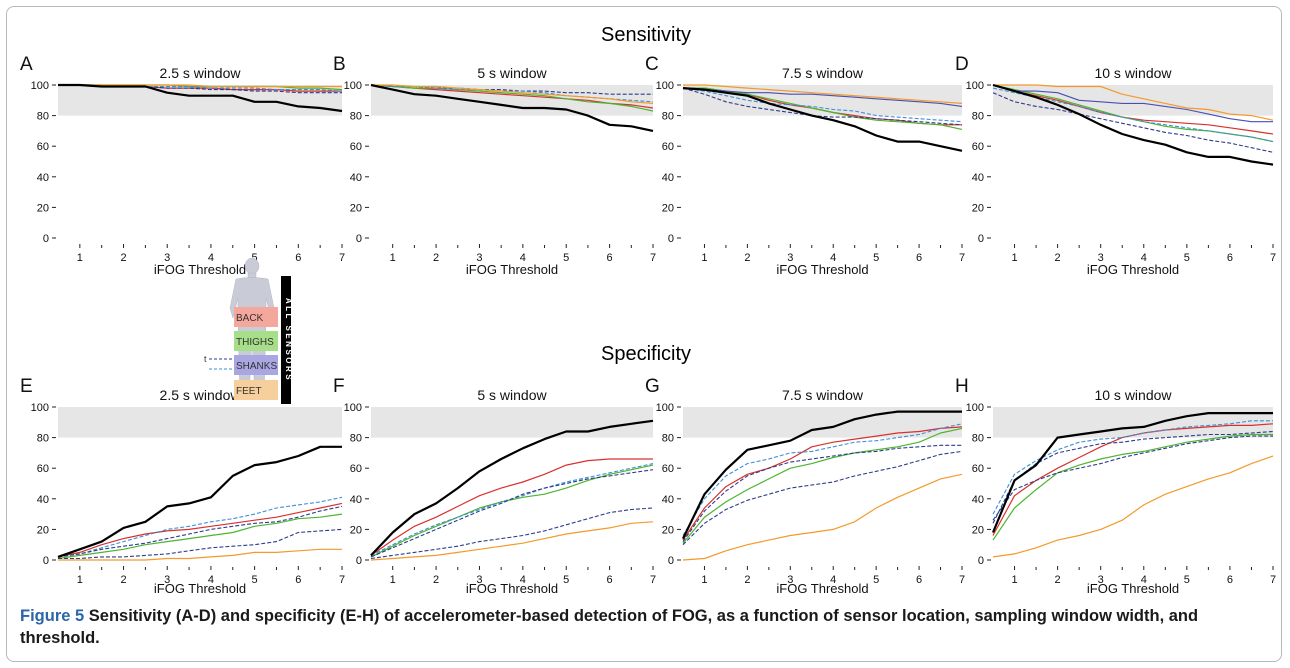 The height and width of the screenshot is (668, 1290). What do you see at coordinates (653, 258) in the screenshot?
I see `panel-b-xtick-label: 7` at bounding box center [653, 258].